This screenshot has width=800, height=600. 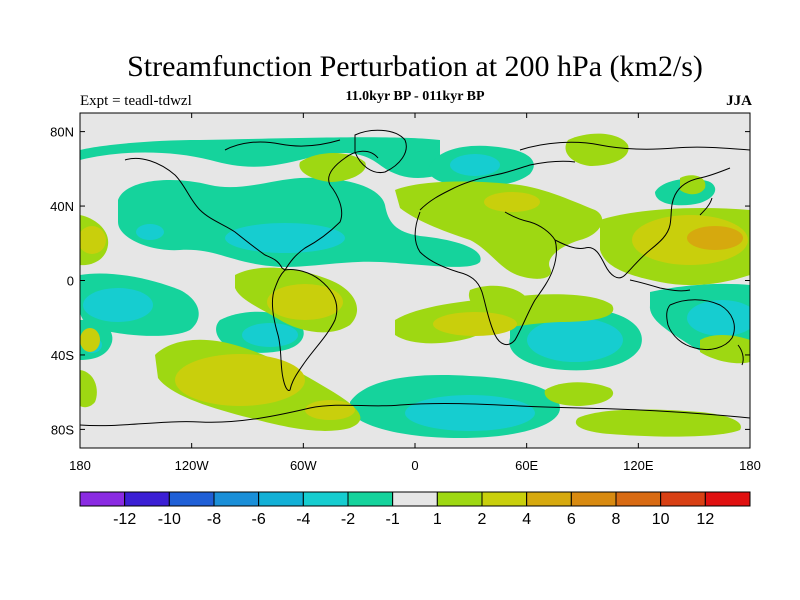 What do you see at coordinates (470, 413) in the screenshot?
I see `low-southern-ocean` at bounding box center [470, 413].